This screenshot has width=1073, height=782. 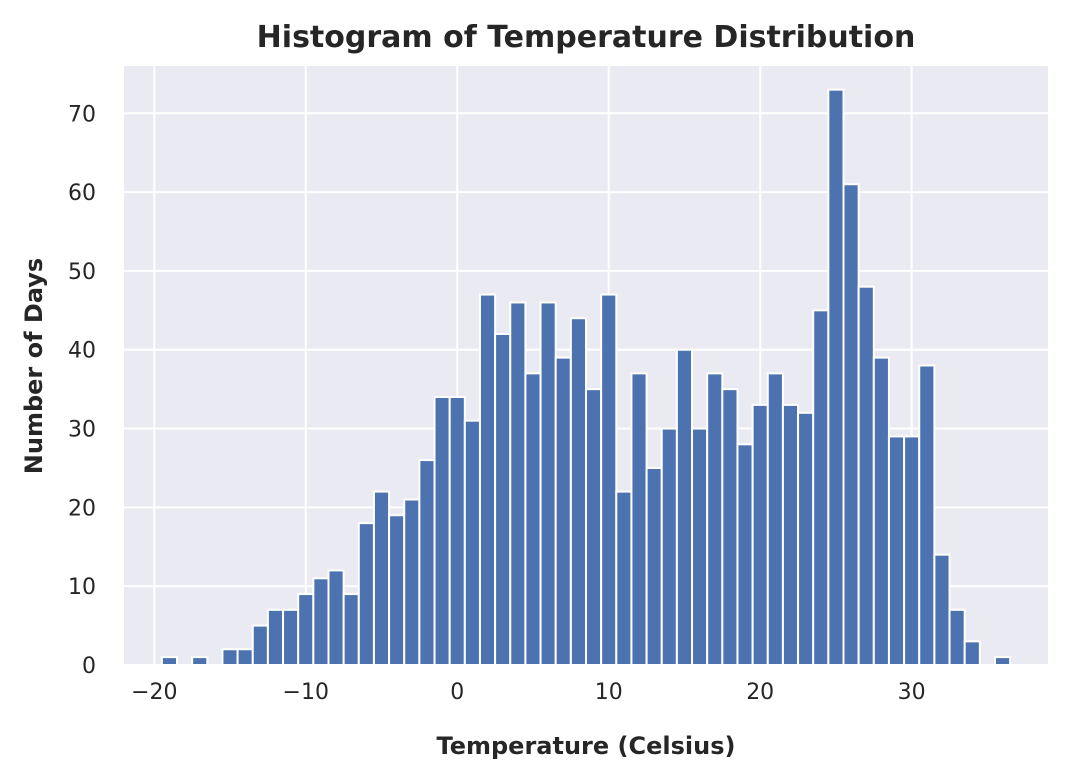 I want to click on x-tick-label: 10, so click(x=609, y=692).